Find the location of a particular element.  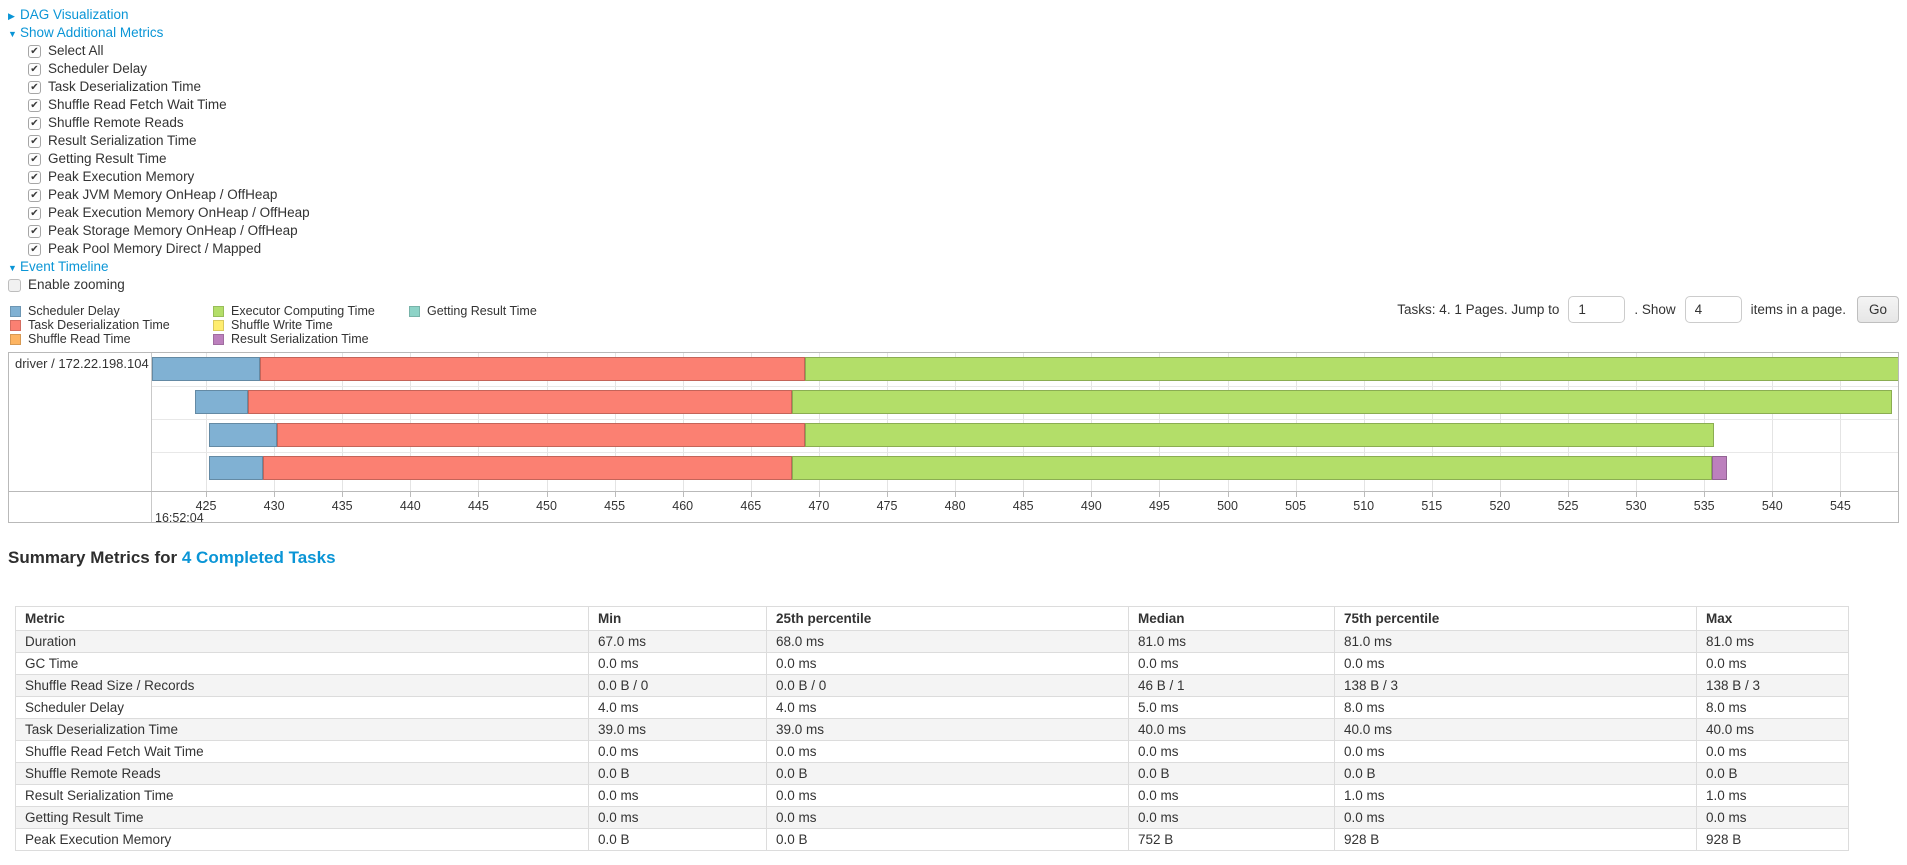

table-cell: Peak Execution Memory is located at coordinates (302, 839).